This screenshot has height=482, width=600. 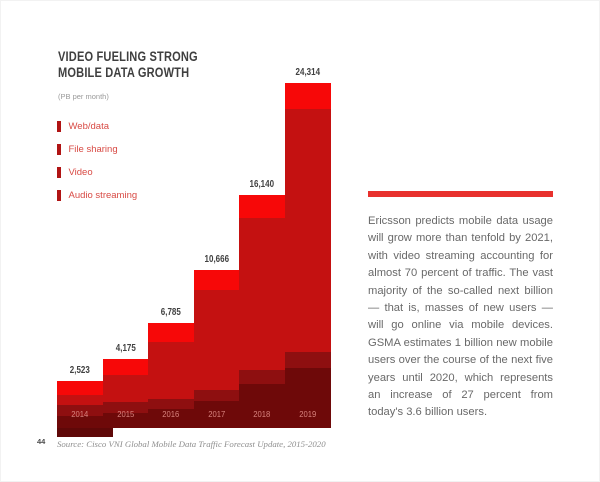 I want to click on bar-year-label: 2018, so click(x=262, y=414).